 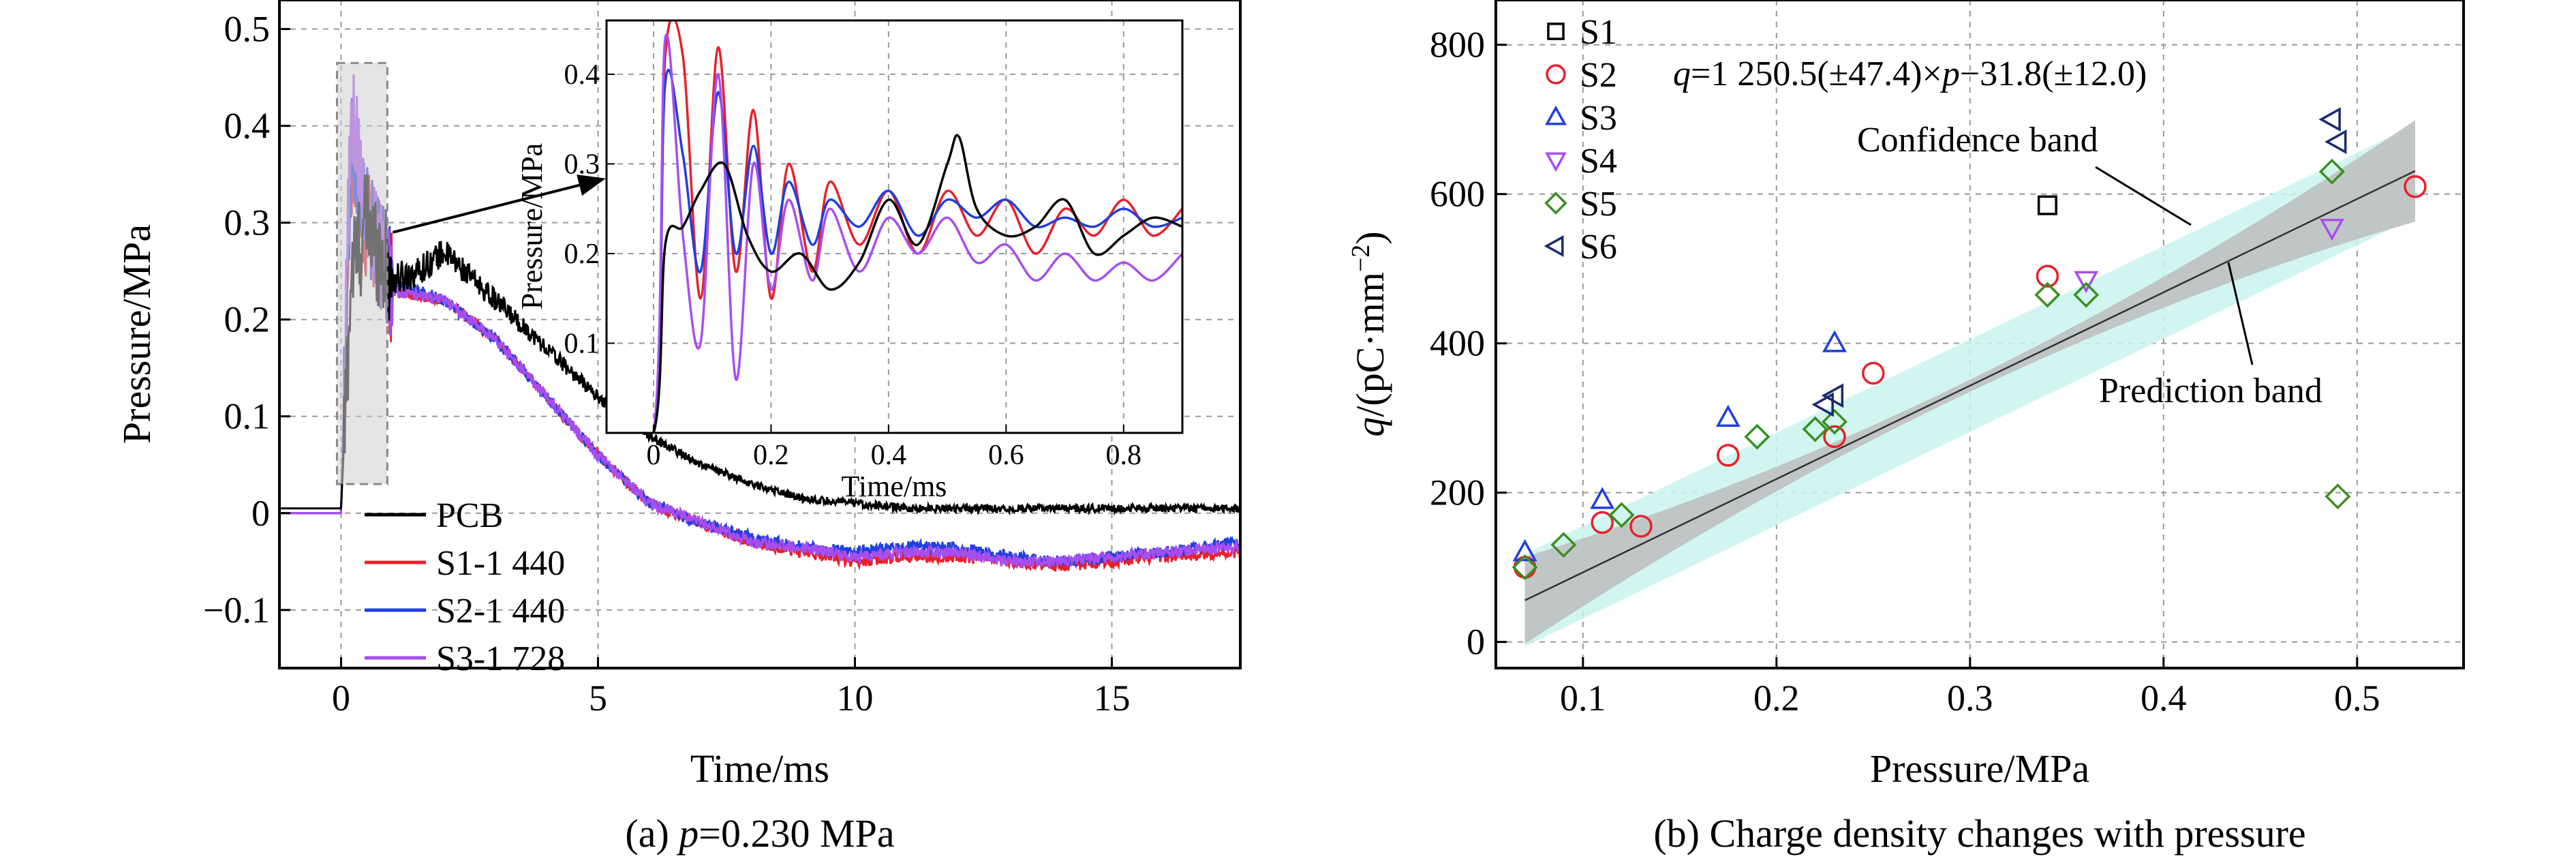 What do you see at coordinates (2143, 196) in the screenshot?
I see `confidence-band-pointer` at bounding box center [2143, 196].